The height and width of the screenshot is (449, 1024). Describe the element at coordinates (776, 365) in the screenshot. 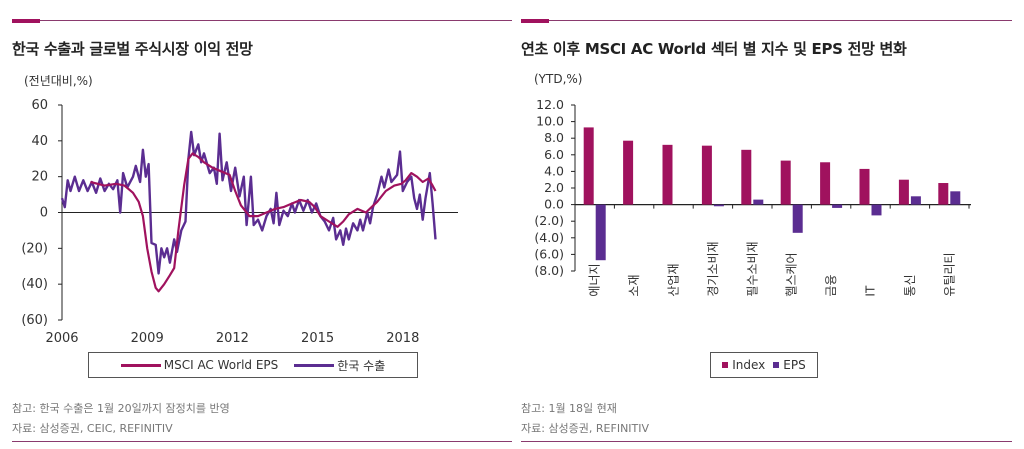

I see `legend-swatch-eps` at that location.